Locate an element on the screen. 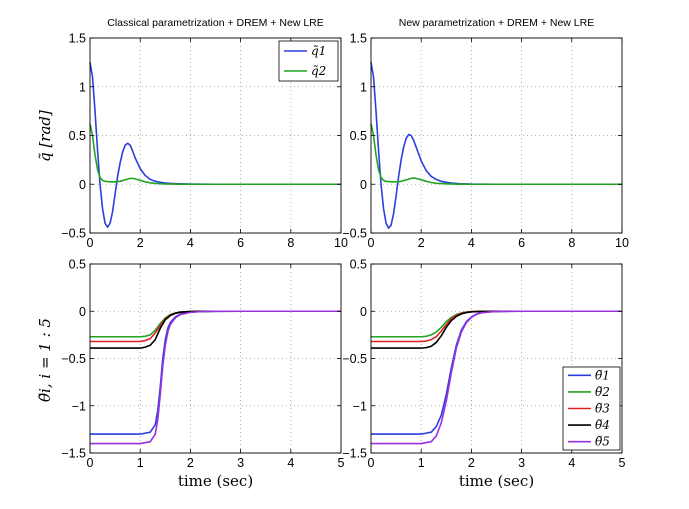  y-axis-label: θ̃i, i = 1 : 5 is located at coordinates (45, 360).